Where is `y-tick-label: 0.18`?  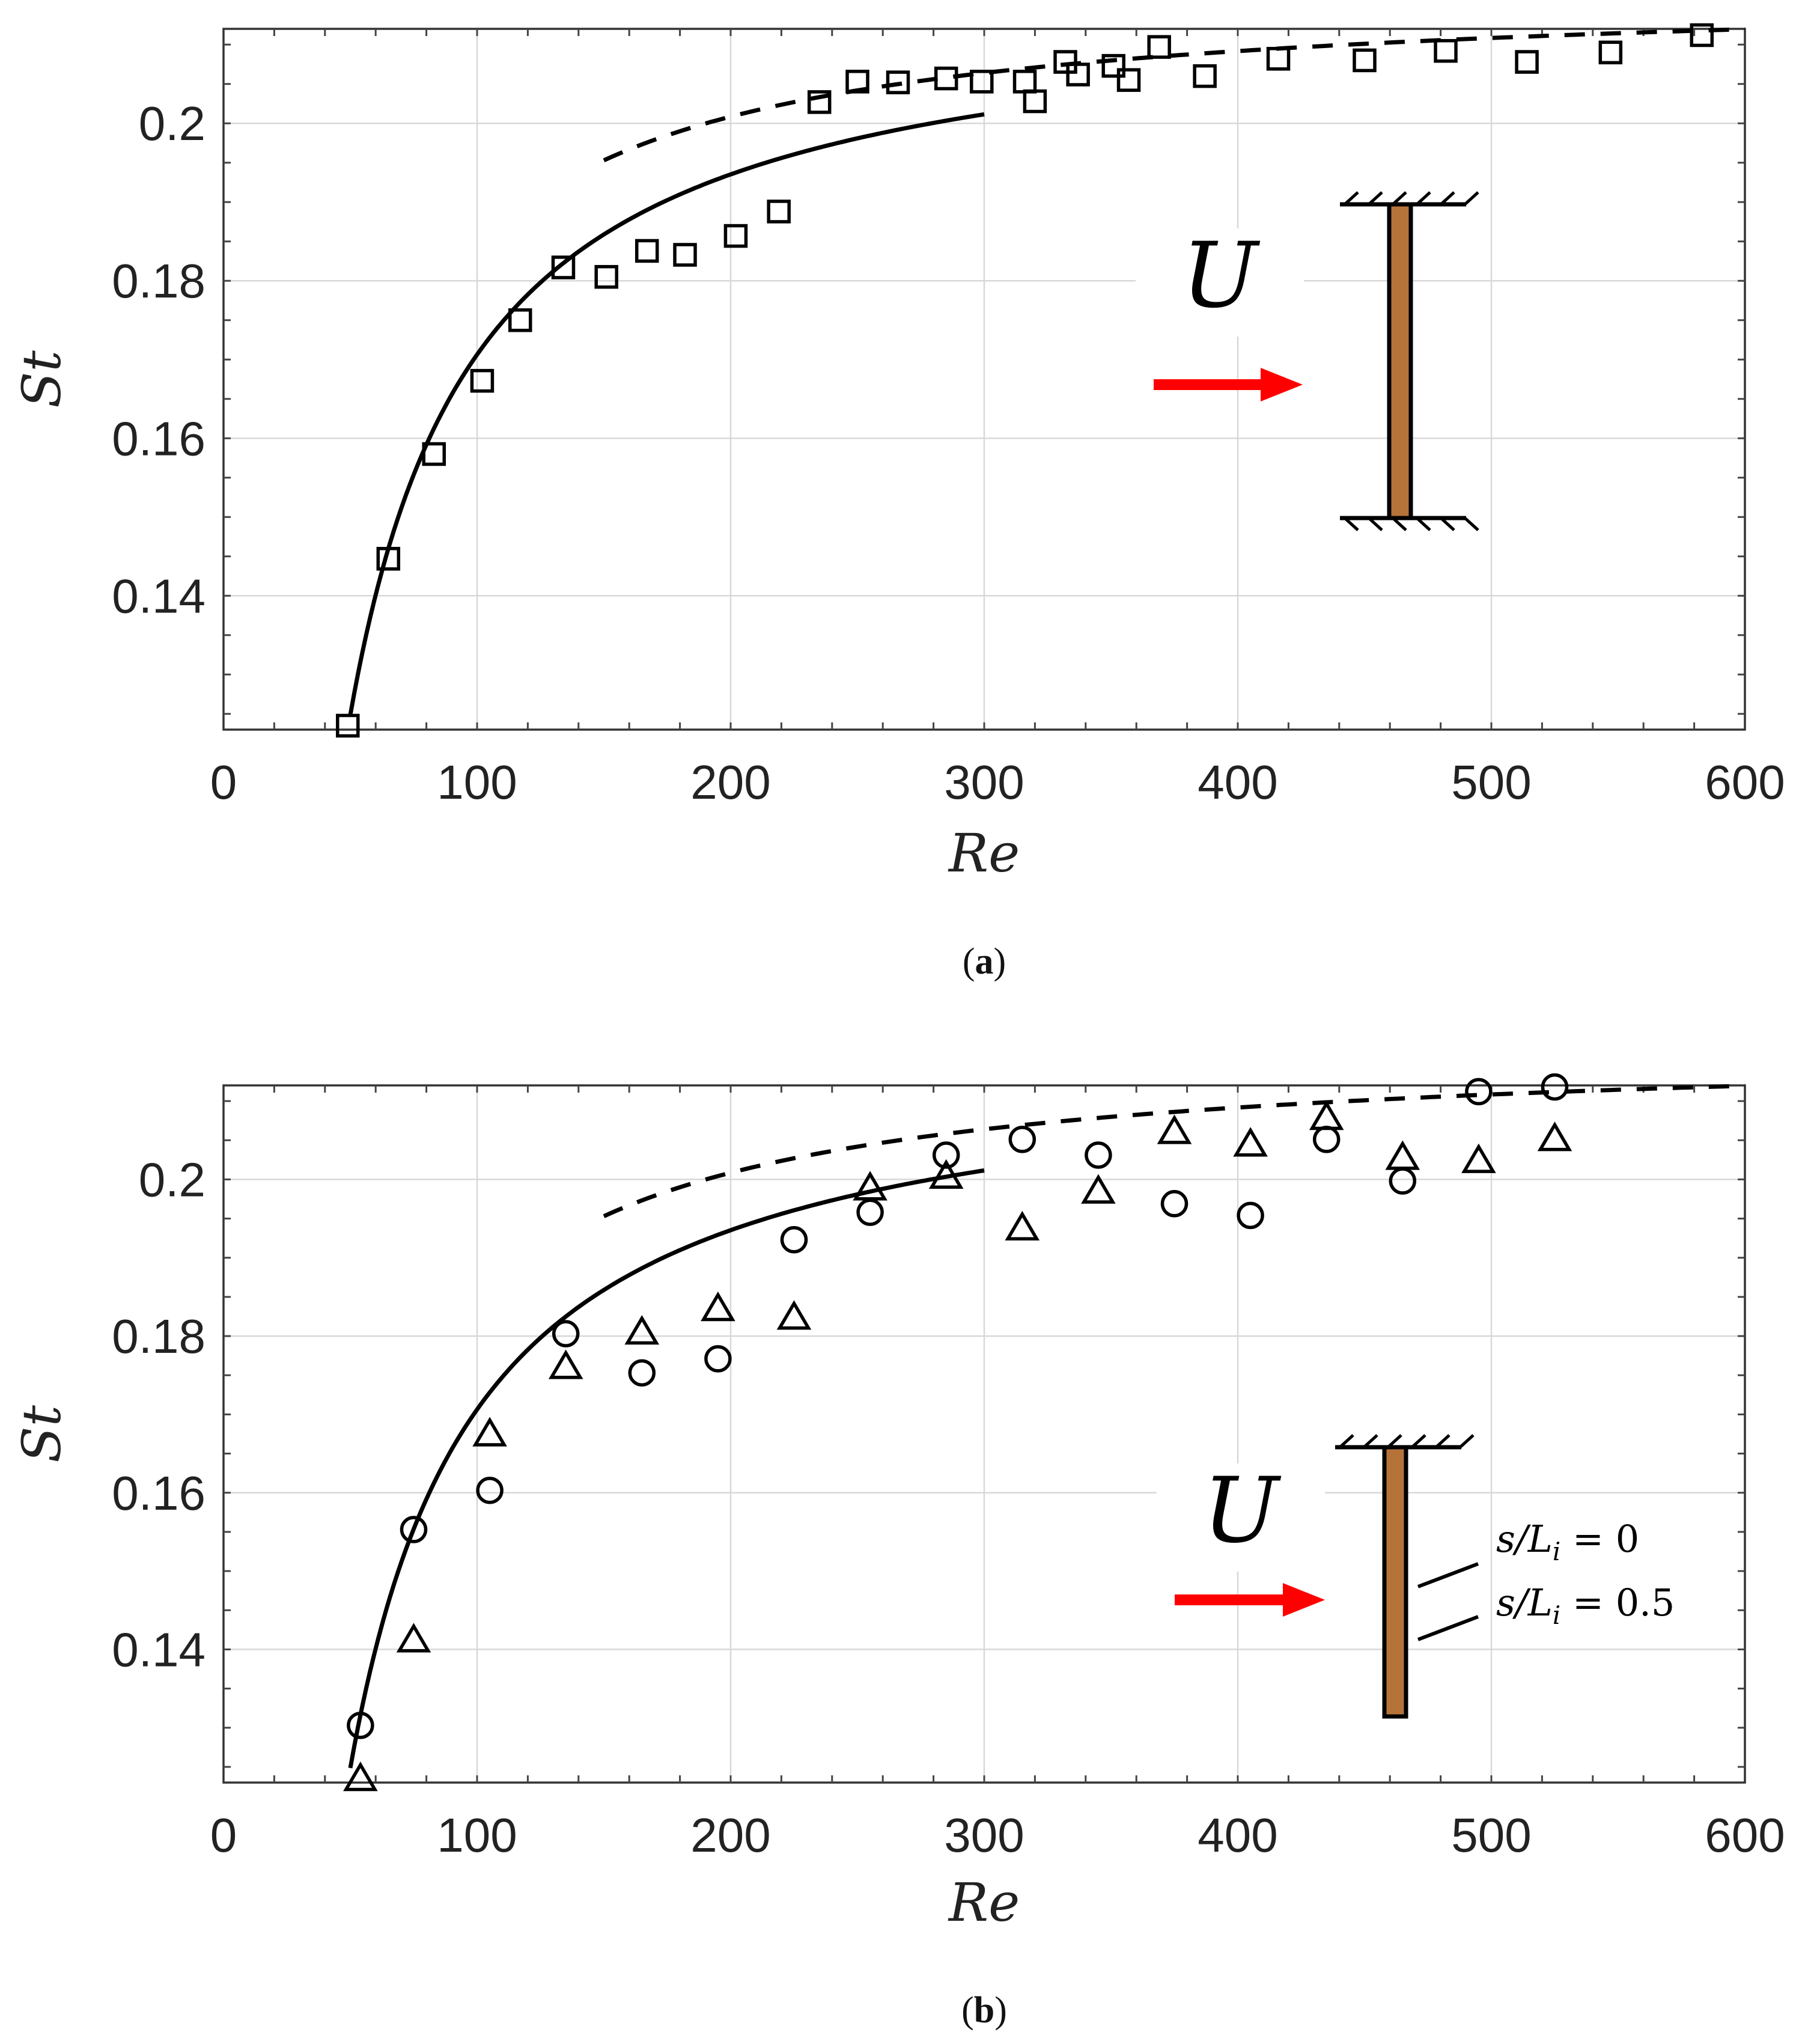 y-tick-label: 0.18 is located at coordinates (158, 1336).